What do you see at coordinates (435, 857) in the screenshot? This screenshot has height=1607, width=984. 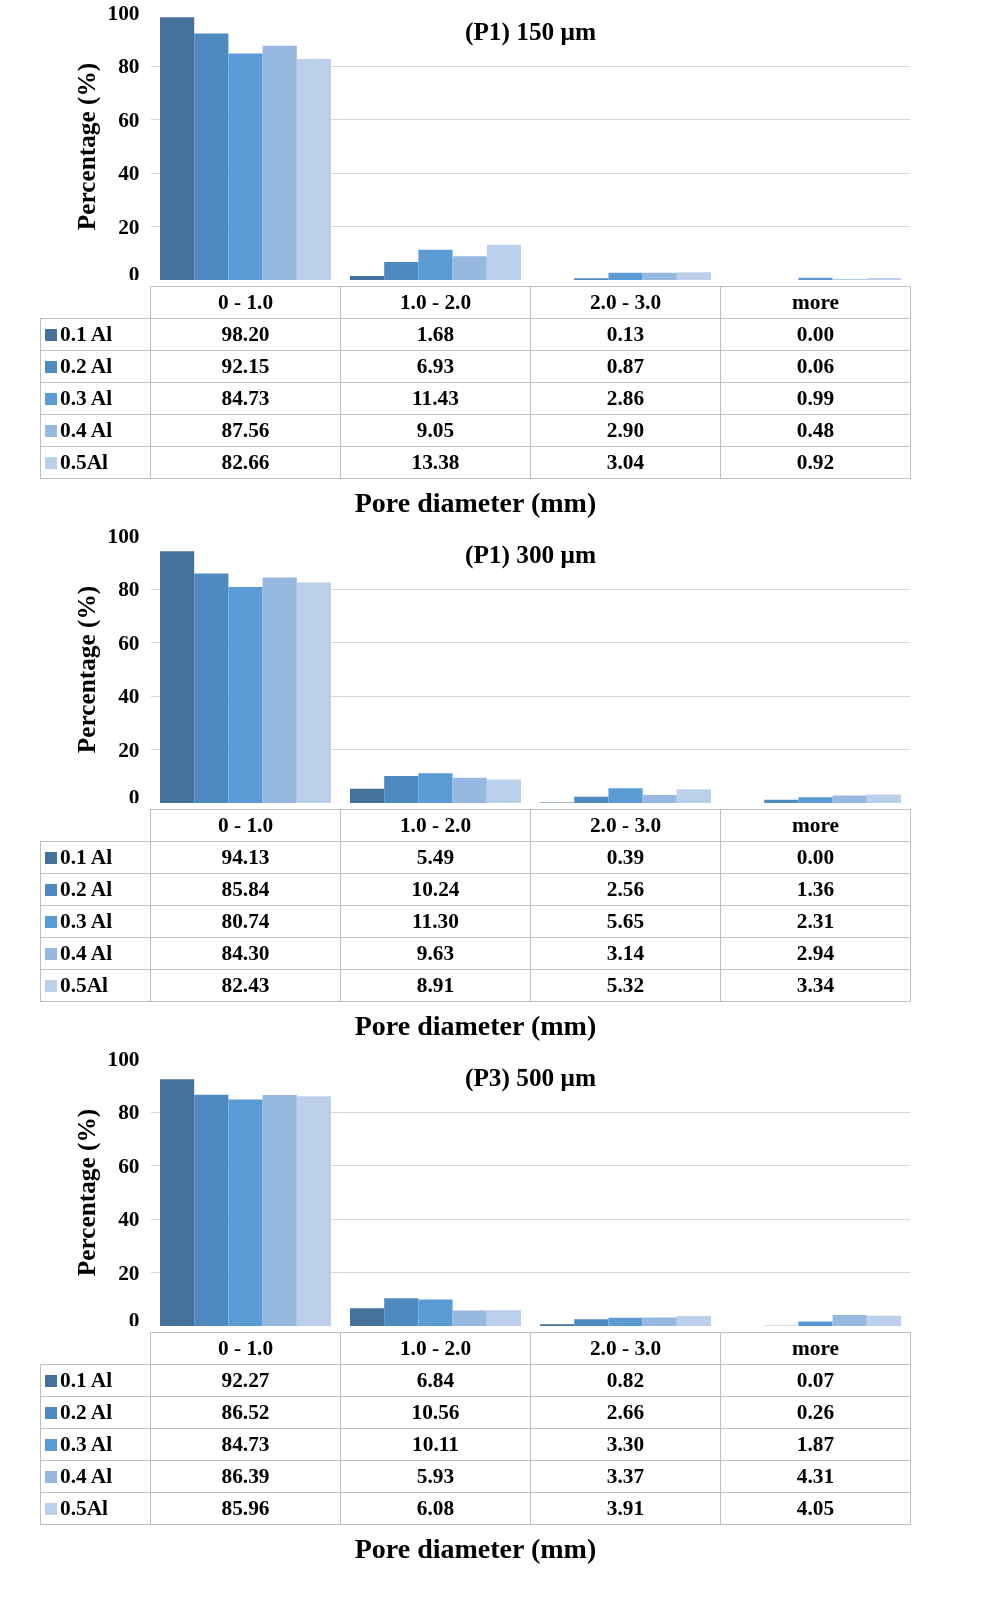 I see `data-label: 5.49` at bounding box center [435, 857].